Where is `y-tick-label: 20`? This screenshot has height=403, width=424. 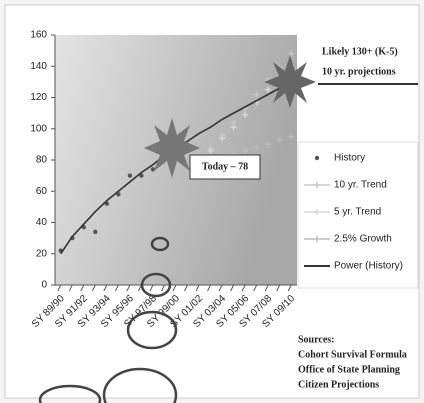 y-tick-label: 20 is located at coordinates (42, 253).